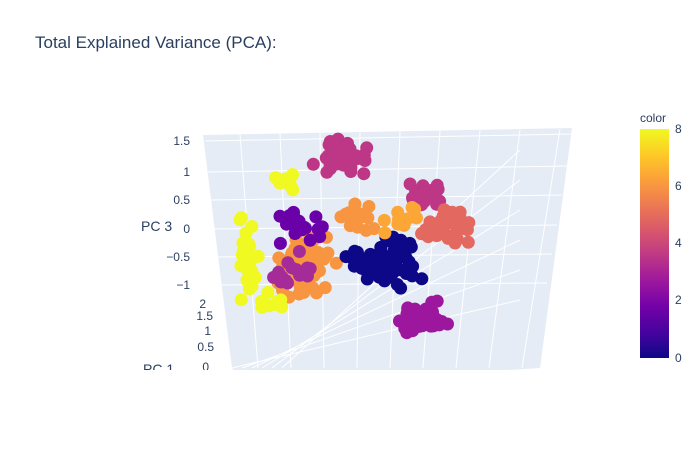 The image size is (700, 450). I want to click on pc3-axis-title: PC 3, so click(156, 226).